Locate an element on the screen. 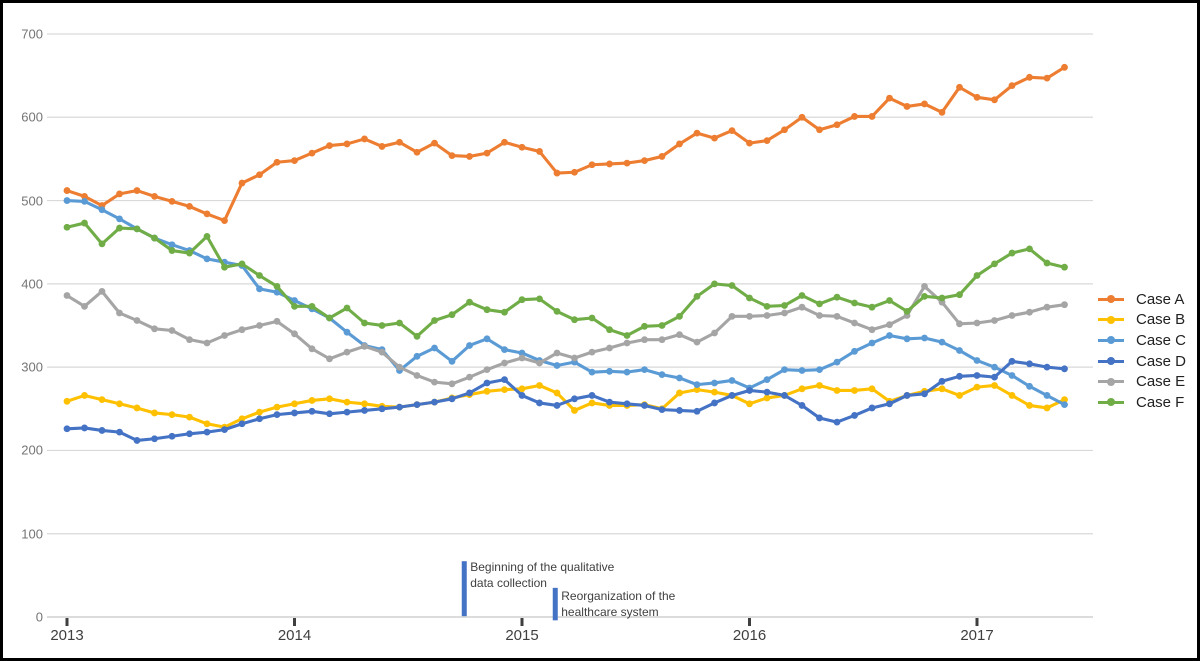 The image size is (1200, 661). y-tick-label: 500 is located at coordinates (32, 201).